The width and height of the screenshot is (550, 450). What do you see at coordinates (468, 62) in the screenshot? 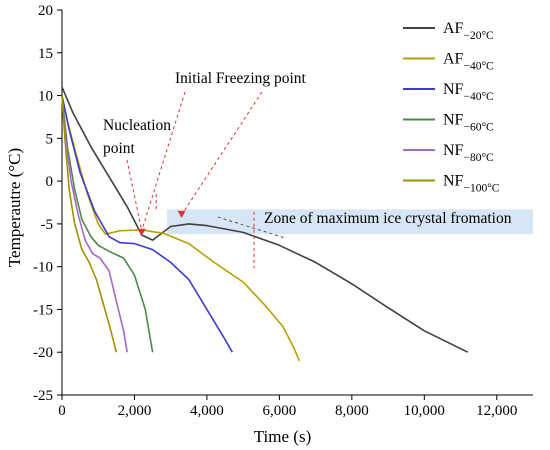
I see `legend-label-1: AF−40°C` at bounding box center [468, 62].